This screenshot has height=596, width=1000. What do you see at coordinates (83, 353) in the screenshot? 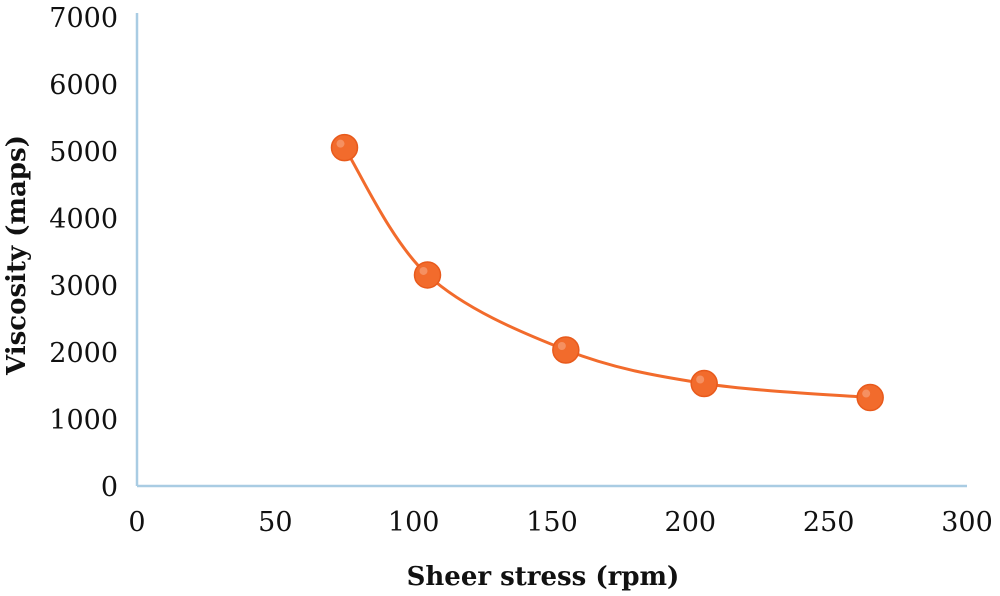
I see `y-tick-label: 2000` at bounding box center [83, 353].